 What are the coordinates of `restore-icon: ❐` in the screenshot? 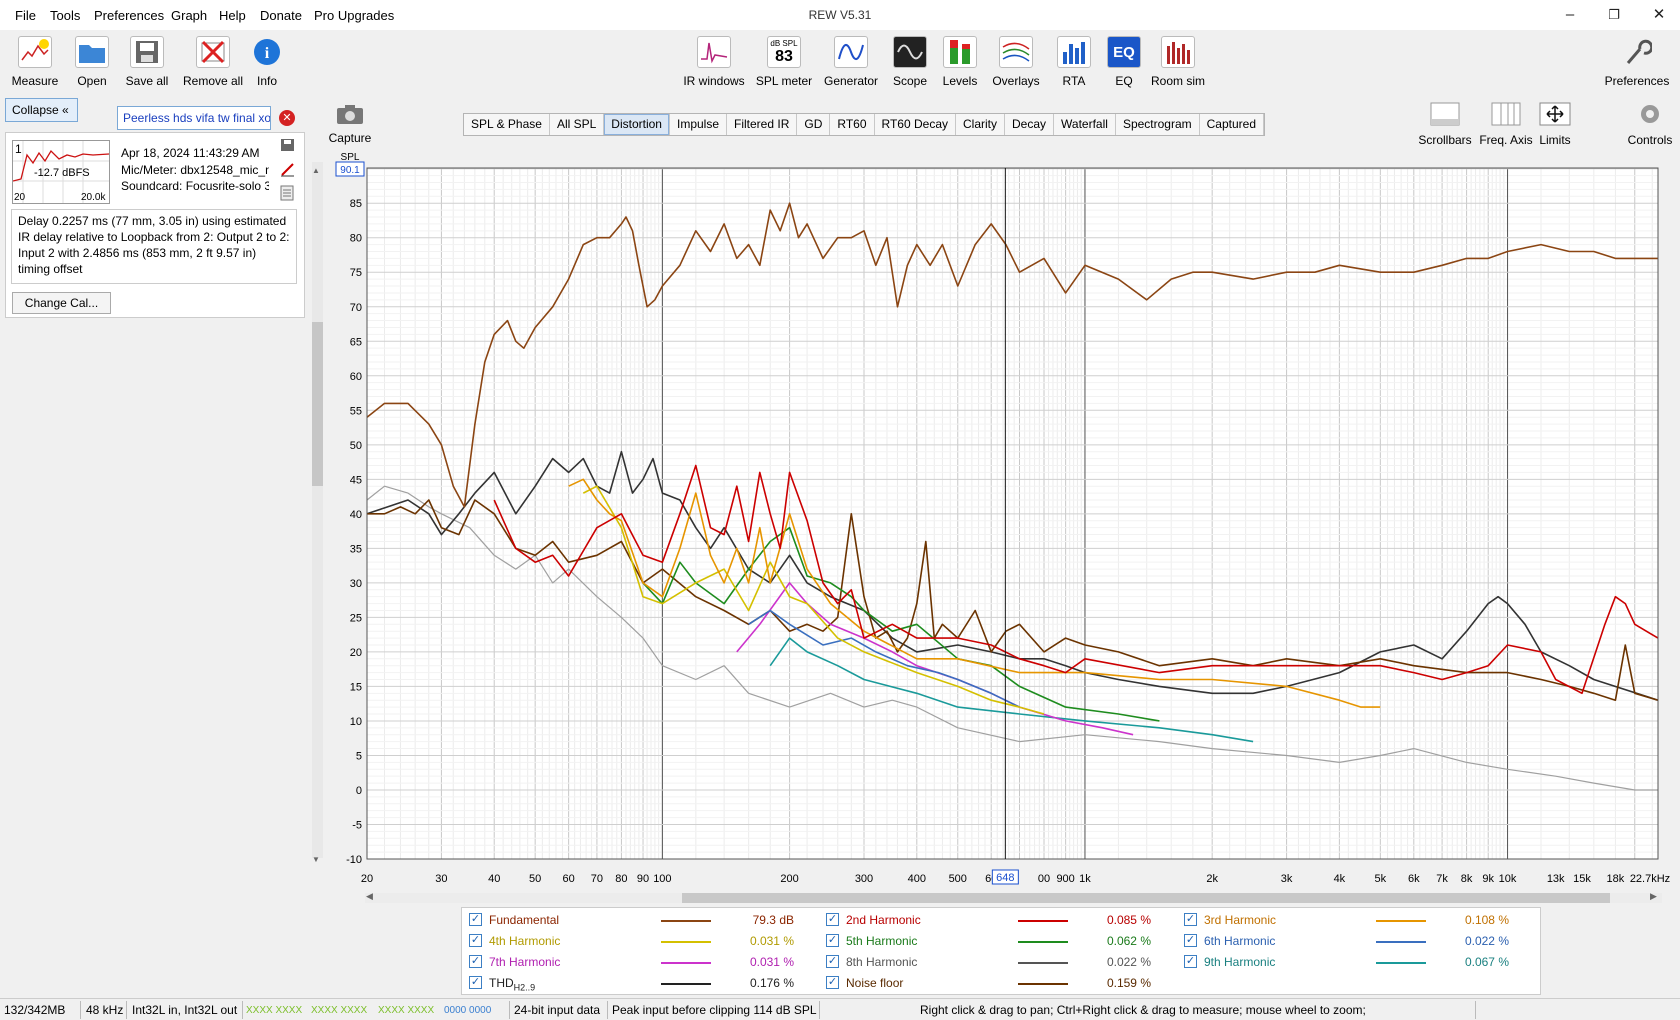 It's located at (1614, 14).